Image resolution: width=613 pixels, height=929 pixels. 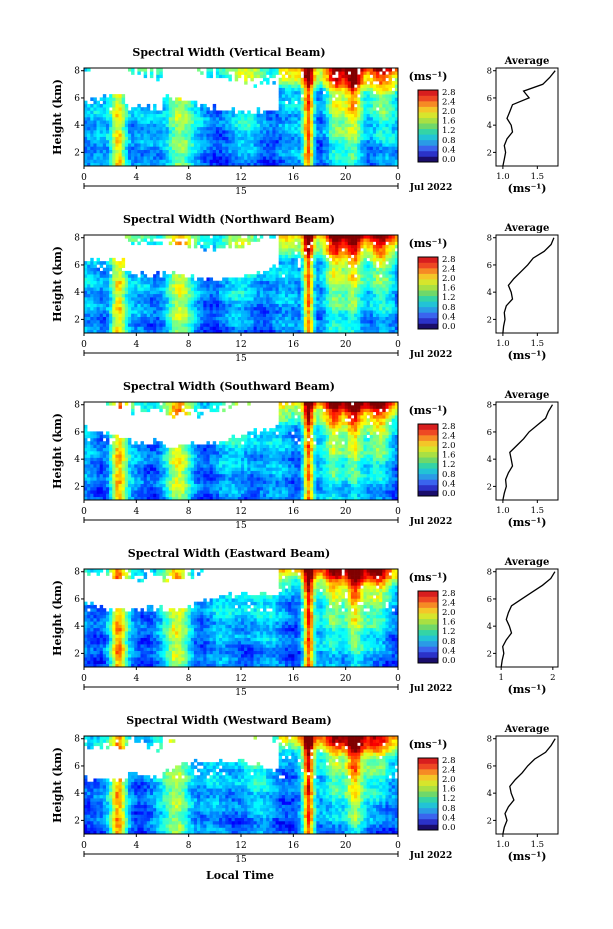 What do you see at coordinates (503, 845) in the screenshot?
I see `average-x-tick-label: 1.0` at bounding box center [503, 845].